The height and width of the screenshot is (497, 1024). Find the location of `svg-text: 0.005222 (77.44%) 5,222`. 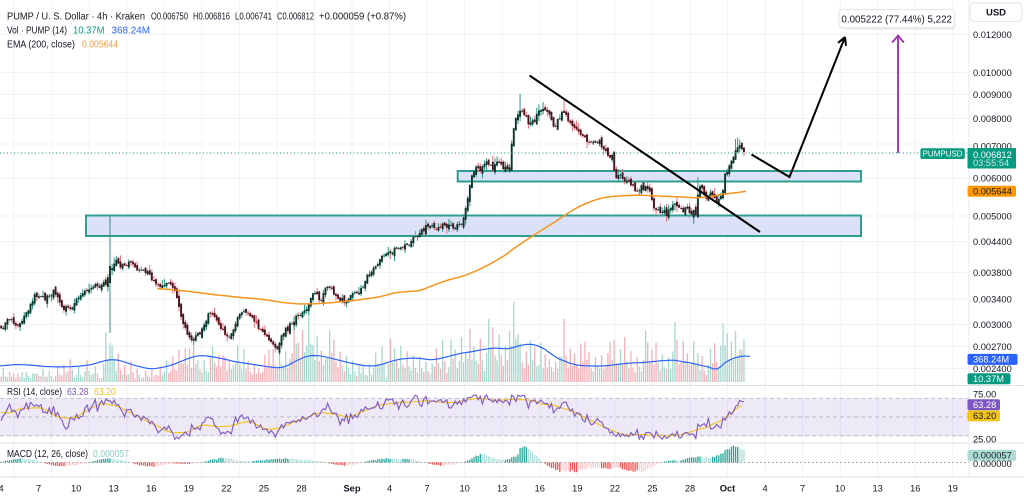

svg-text: 0.005222 (77.44%) 5,222 is located at coordinates (896, 19).